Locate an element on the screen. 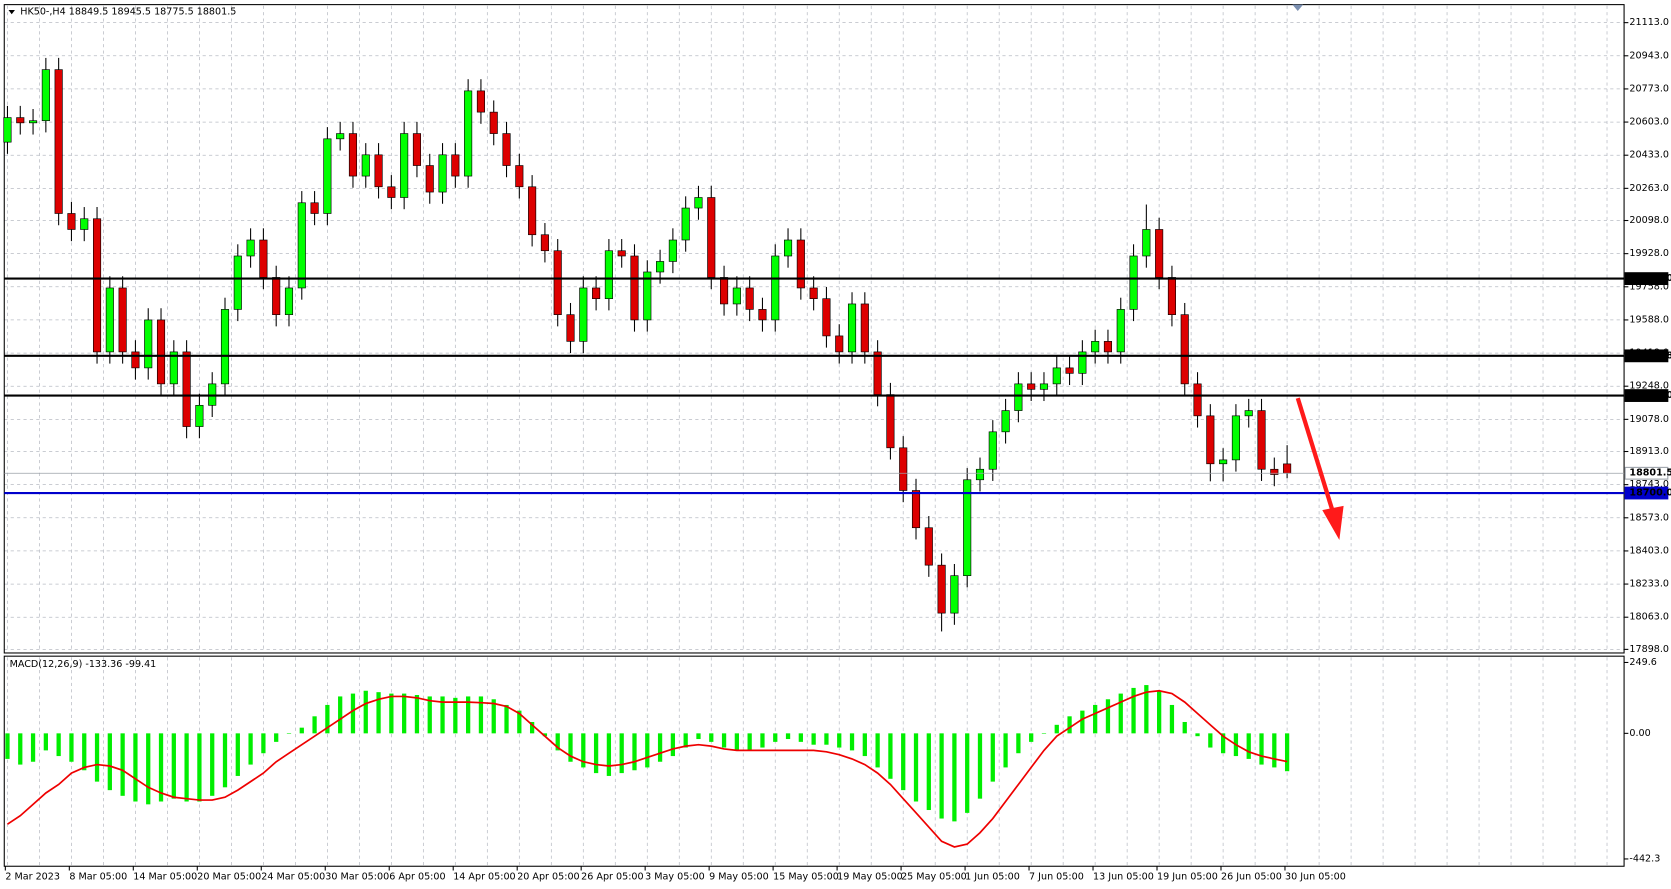 Image resolution: width=1671 pixels, height=889 pixels. level-label-box is located at coordinates (1646, 493).